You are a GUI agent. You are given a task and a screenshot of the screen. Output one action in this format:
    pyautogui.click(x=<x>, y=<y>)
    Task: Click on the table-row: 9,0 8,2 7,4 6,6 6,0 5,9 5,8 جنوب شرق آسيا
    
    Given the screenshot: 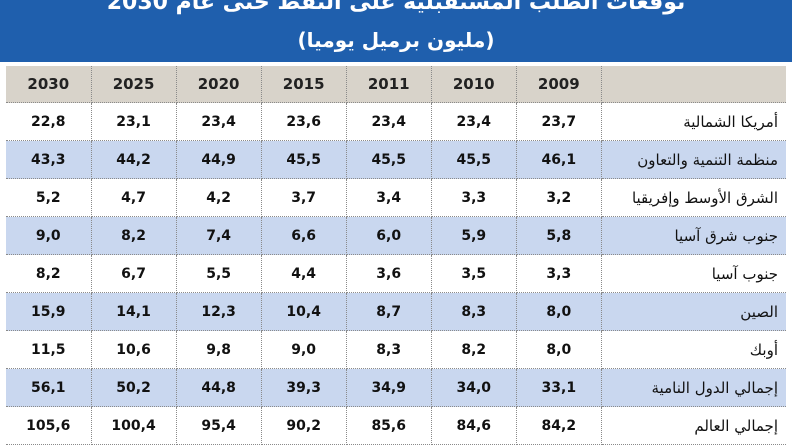 What is the action you would take?
    pyautogui.click(x=396, y=235)
    